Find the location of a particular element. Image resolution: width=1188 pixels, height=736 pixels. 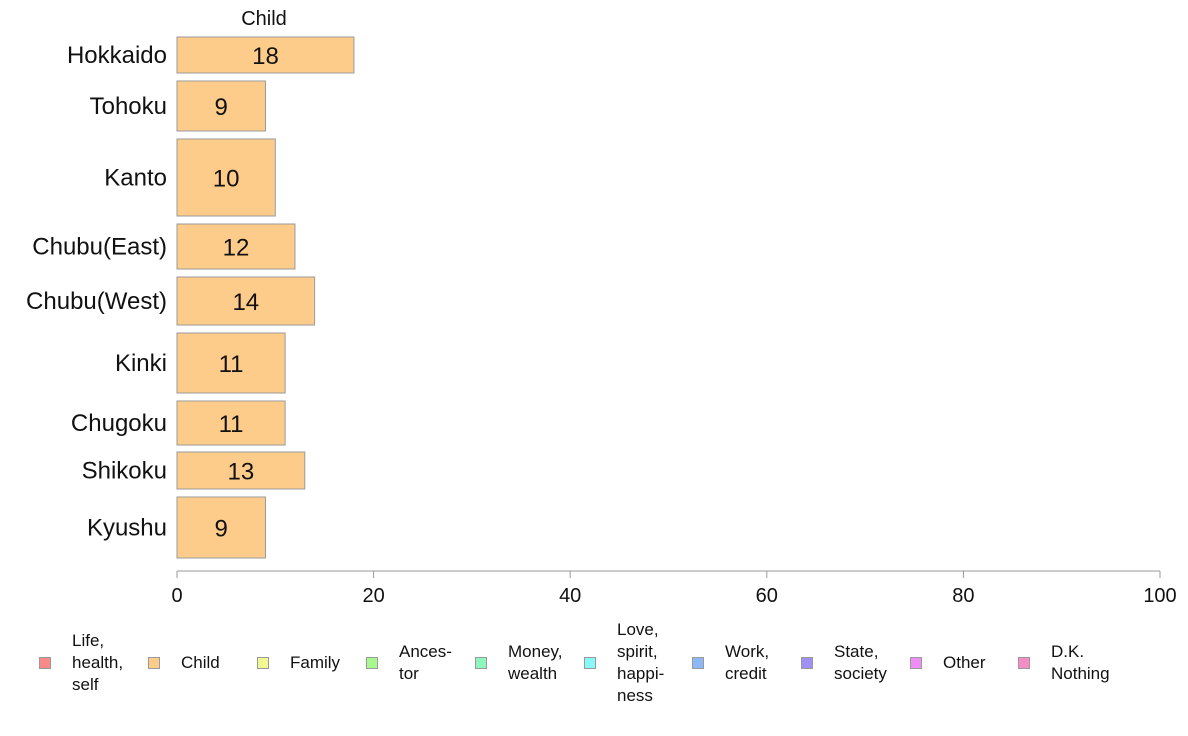

data-label: 14 is located at coordinates (245, 302).